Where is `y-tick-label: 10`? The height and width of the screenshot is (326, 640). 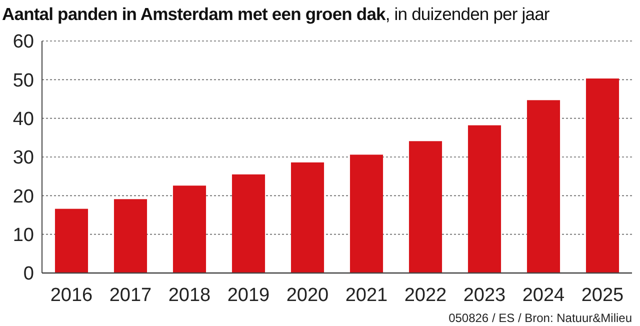
y-tick-label: 10 is located at coordinates (23, 235).